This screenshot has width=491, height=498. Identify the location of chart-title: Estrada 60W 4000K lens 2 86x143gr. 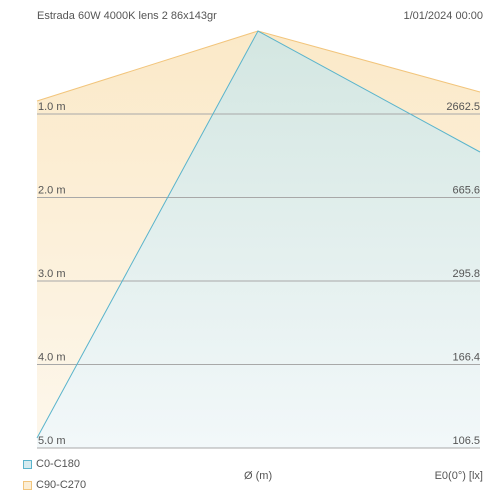
(127, 16).